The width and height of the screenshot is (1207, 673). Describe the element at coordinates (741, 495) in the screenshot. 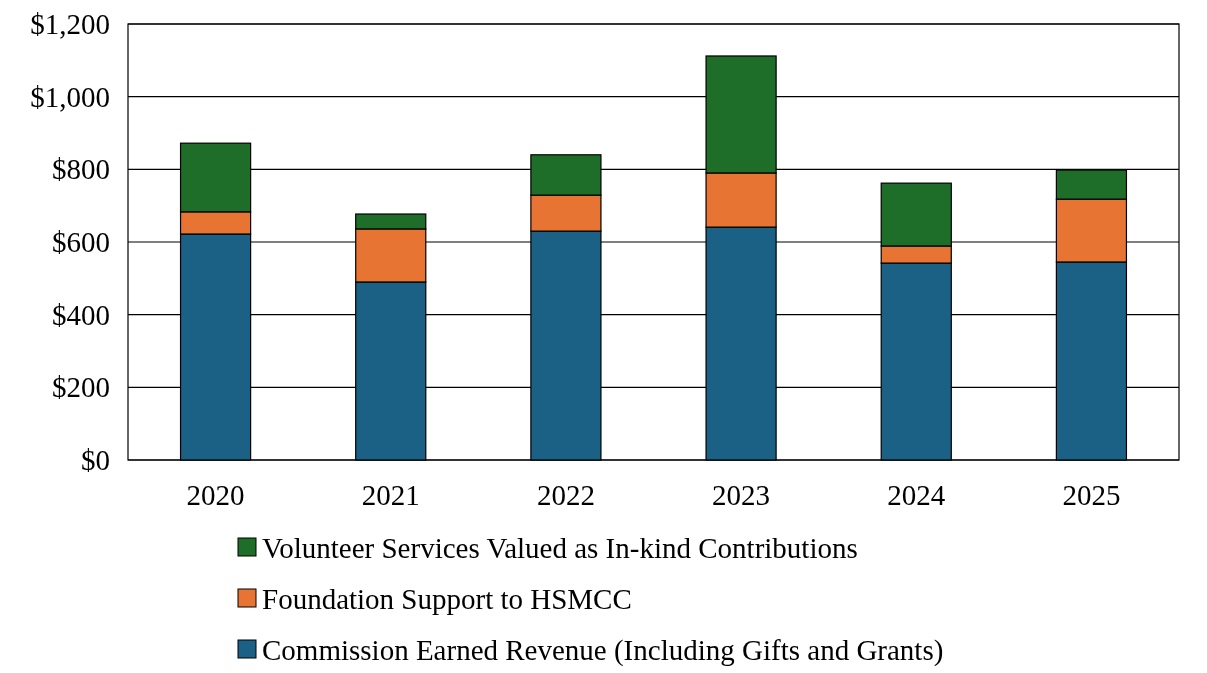

I see `x-tick-label: 2023` at that location.